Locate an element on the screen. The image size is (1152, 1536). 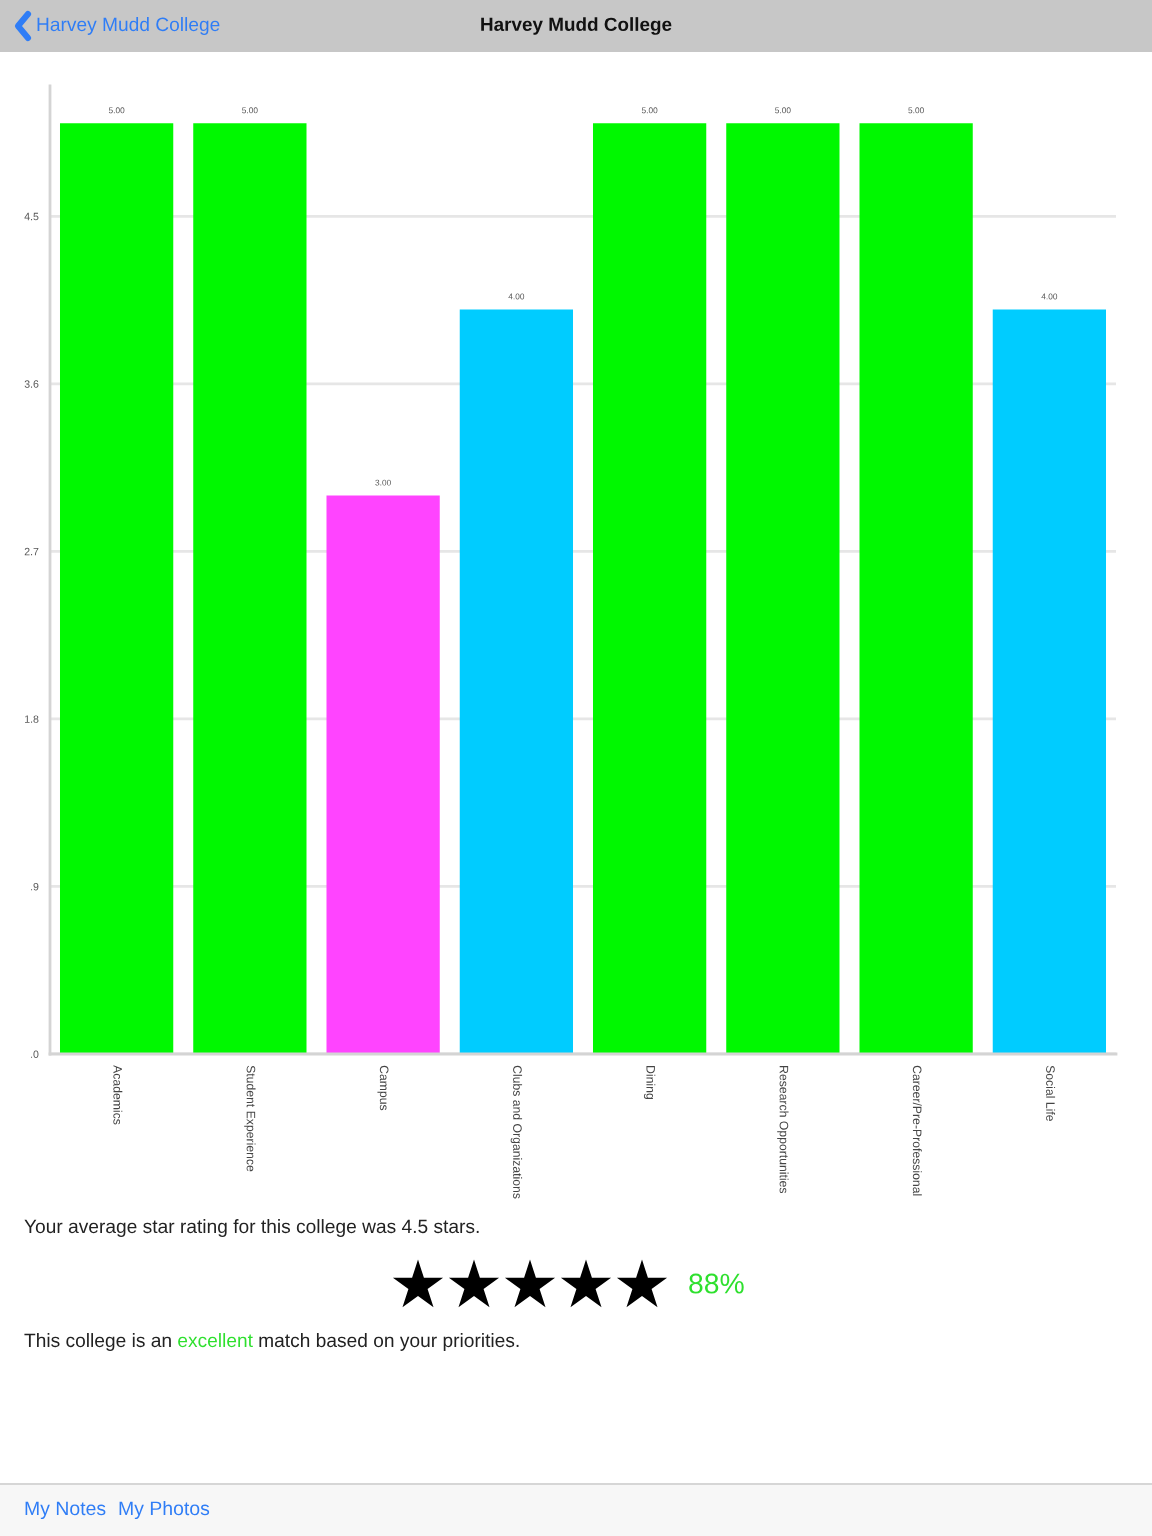
text: Your average star rating for this college was 4.5 stars. is located at coordinates (251, 1228).